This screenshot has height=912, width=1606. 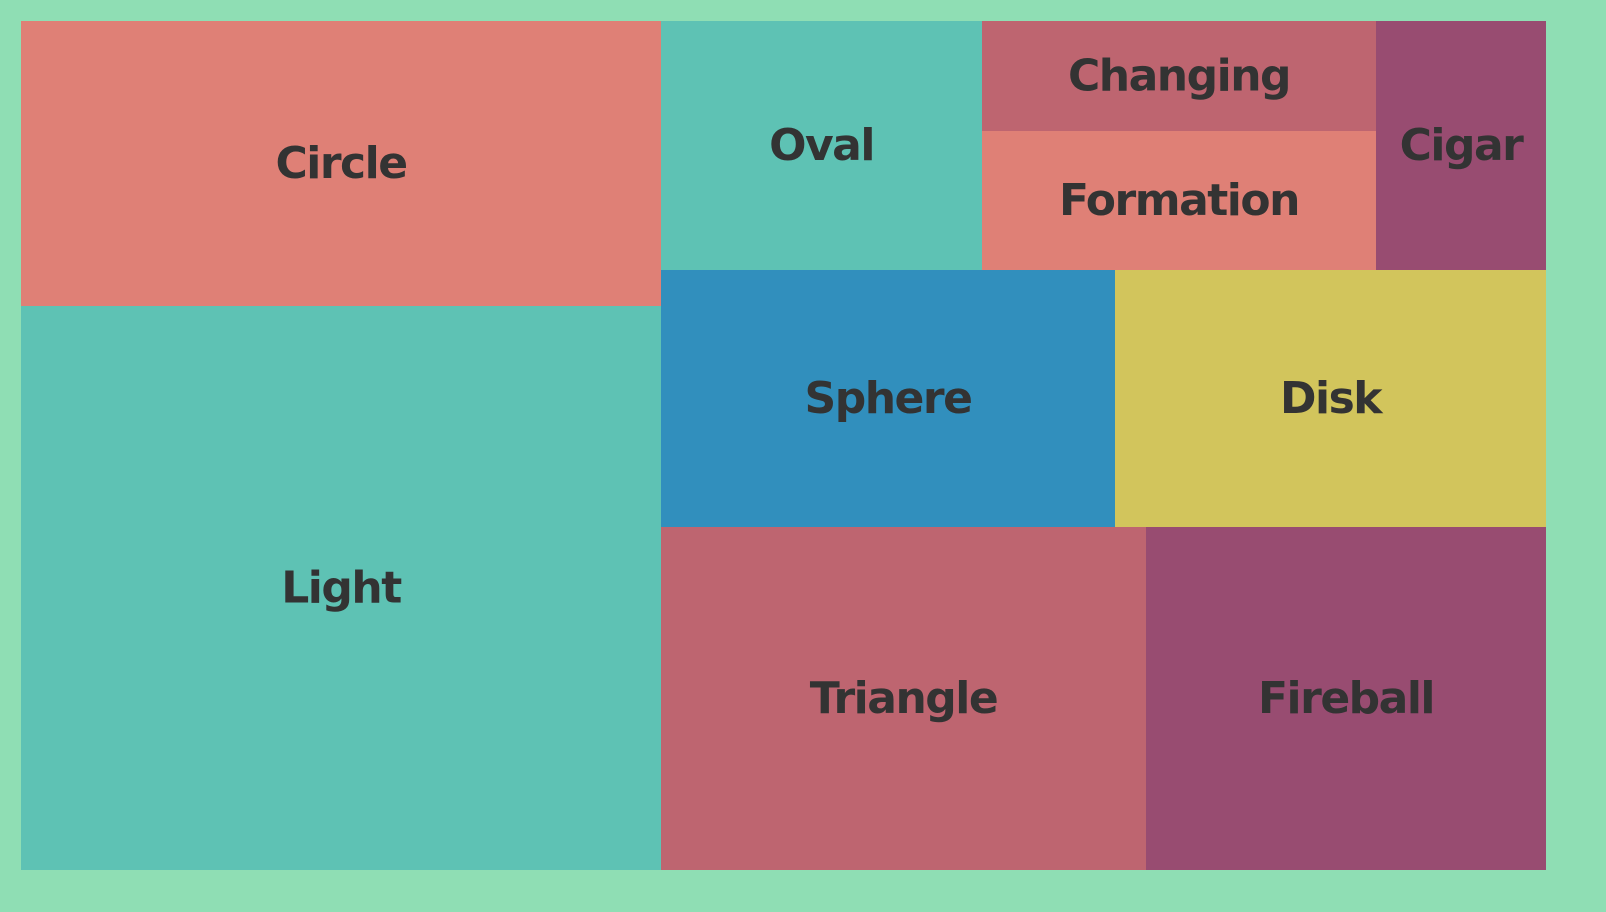 I want to click on treemap-cell-triangle, so click(x=903, y=698).